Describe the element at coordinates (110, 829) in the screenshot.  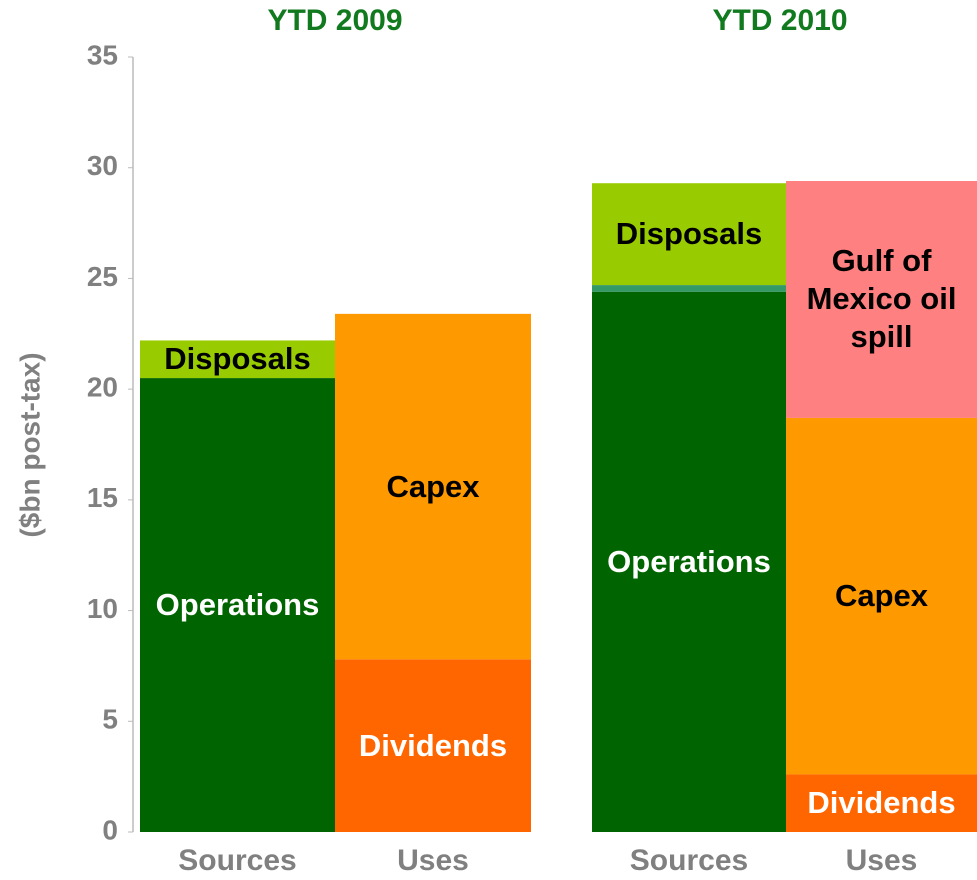
I see `y-tick-label: 0` at that location.